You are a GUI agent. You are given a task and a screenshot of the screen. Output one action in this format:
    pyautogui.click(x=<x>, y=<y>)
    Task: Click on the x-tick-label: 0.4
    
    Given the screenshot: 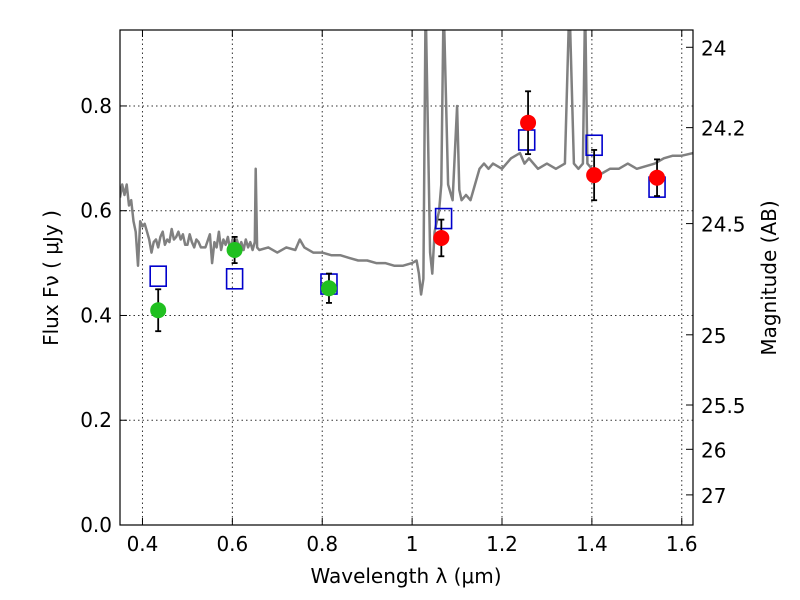 What is the action you would take?
    pyautogui.click(x=143, y=544)
    